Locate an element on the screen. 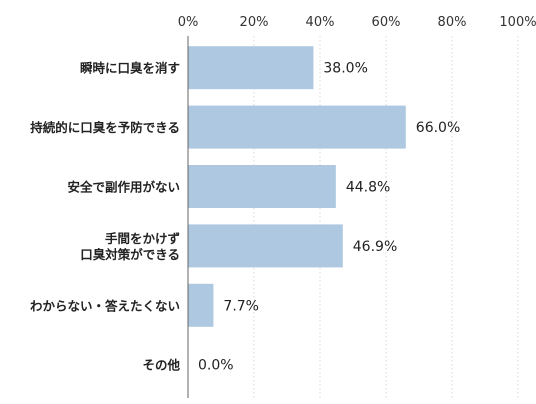 This screenshot has height=404, width=536. category-label: 口臭対策ができる is located at coordinates (130, 254).